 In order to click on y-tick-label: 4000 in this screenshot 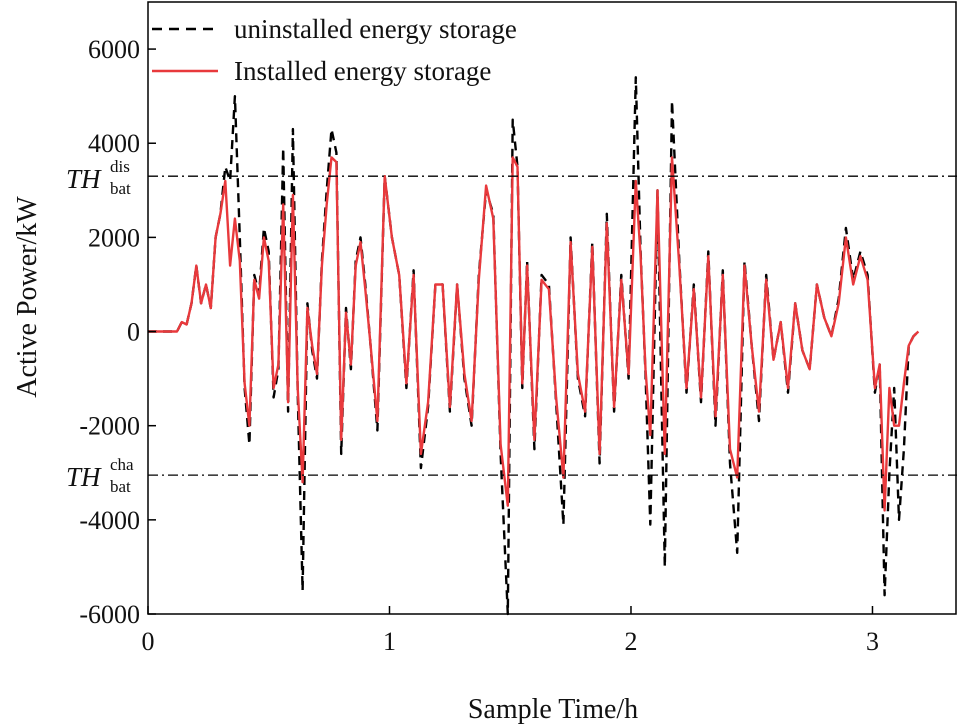, I will do `click(114, 143)`.